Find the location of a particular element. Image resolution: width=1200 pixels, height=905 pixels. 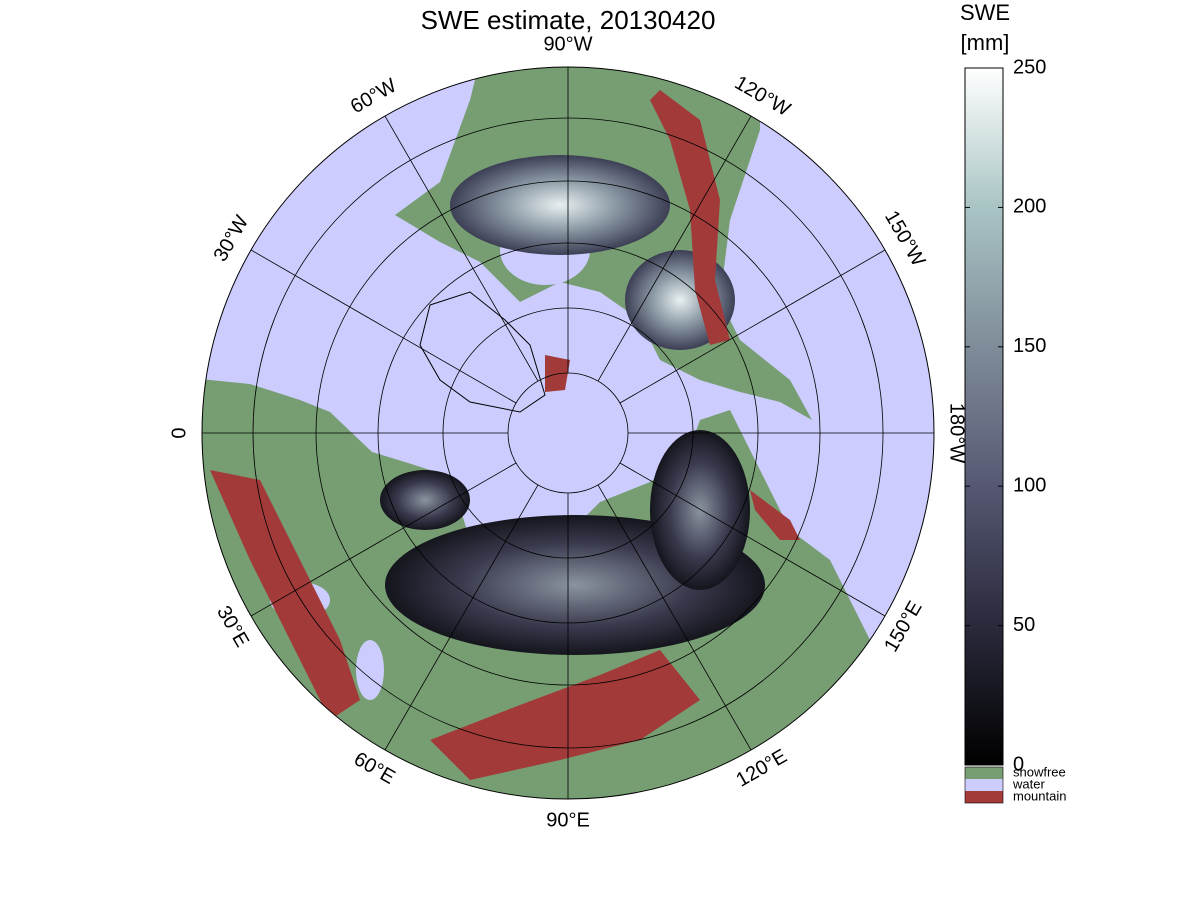

legend-label: water is located at coordinates (1028, 783).